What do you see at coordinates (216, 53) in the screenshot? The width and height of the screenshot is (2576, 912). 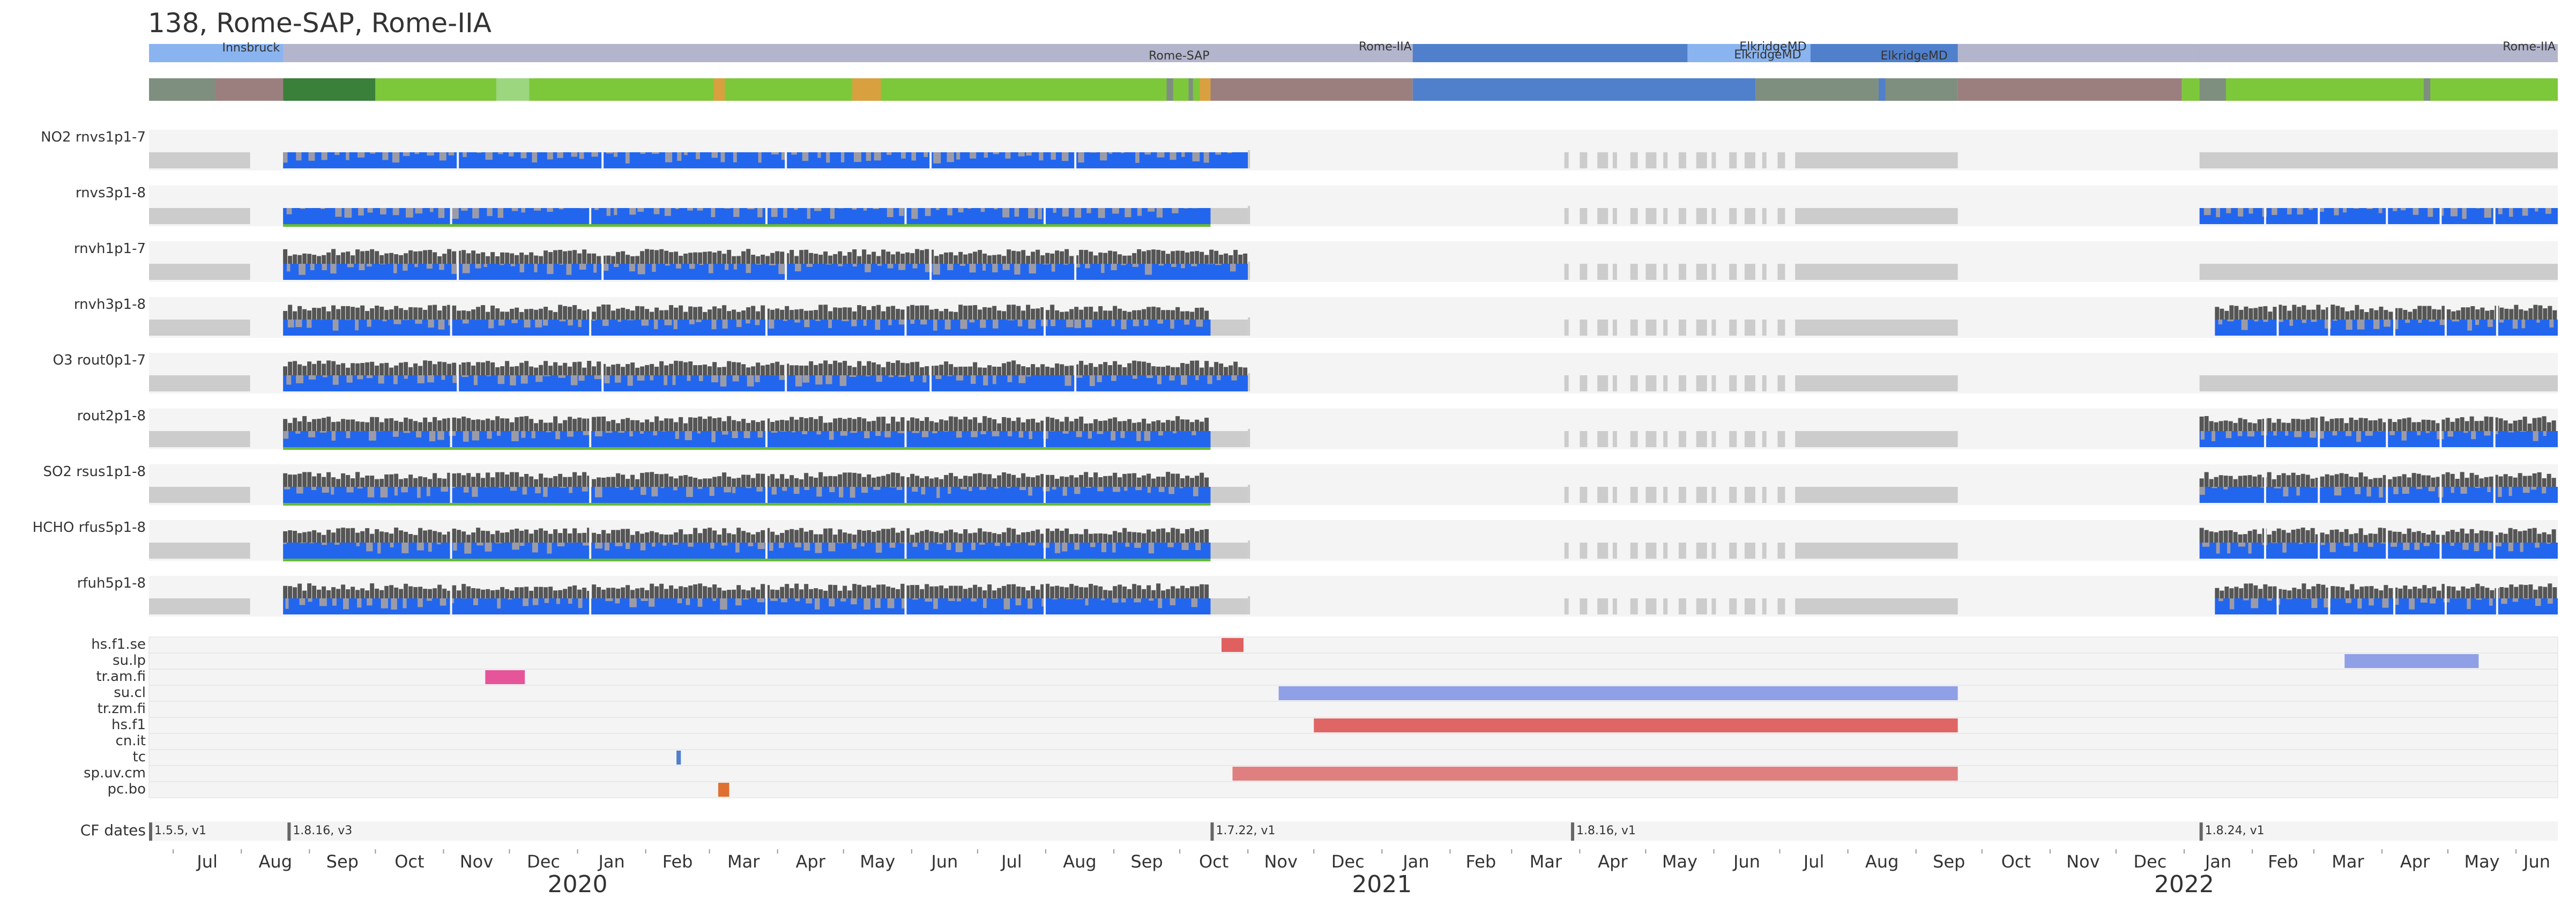 I see `location-segment` at bounding box center [216, 53].